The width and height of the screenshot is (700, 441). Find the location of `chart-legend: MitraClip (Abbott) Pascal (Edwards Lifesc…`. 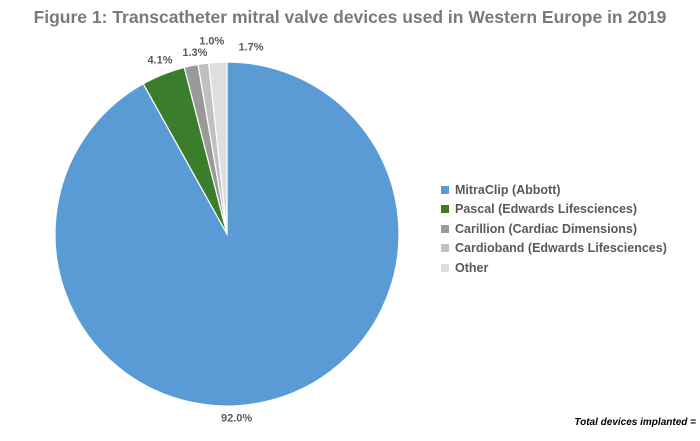

chart-legend: MitraClip (Abbott) Pascal (Edwards Lifesc… is located at coordinates (554, 229).